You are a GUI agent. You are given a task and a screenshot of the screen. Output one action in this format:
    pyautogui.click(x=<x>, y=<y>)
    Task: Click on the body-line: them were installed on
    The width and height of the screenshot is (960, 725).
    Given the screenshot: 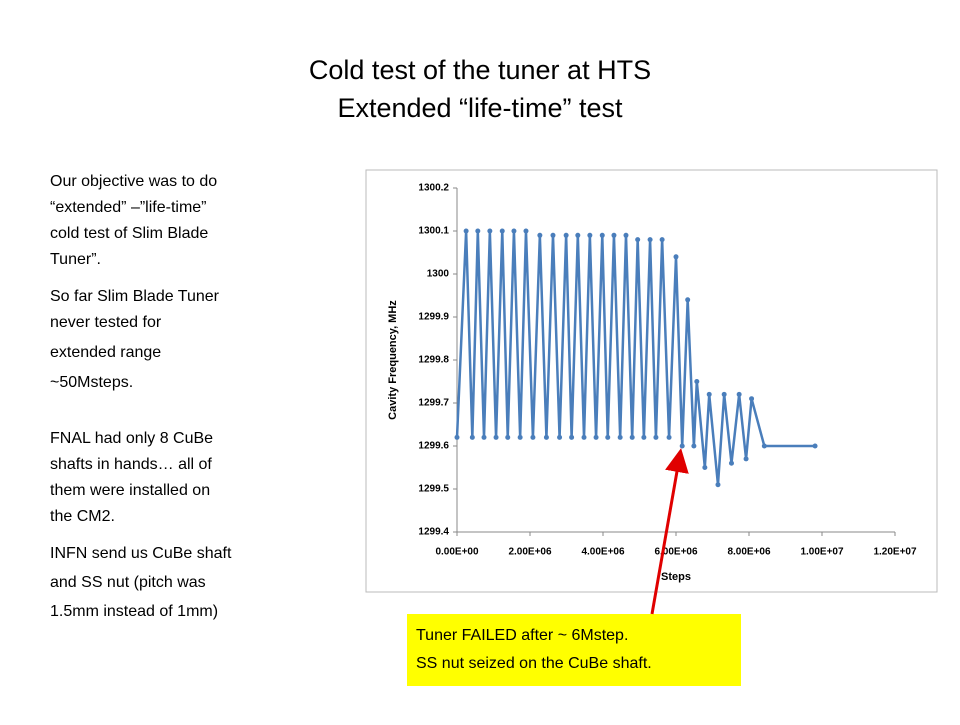 What is the action you would take?
    pyautogui.click(x=130, y=490)
    